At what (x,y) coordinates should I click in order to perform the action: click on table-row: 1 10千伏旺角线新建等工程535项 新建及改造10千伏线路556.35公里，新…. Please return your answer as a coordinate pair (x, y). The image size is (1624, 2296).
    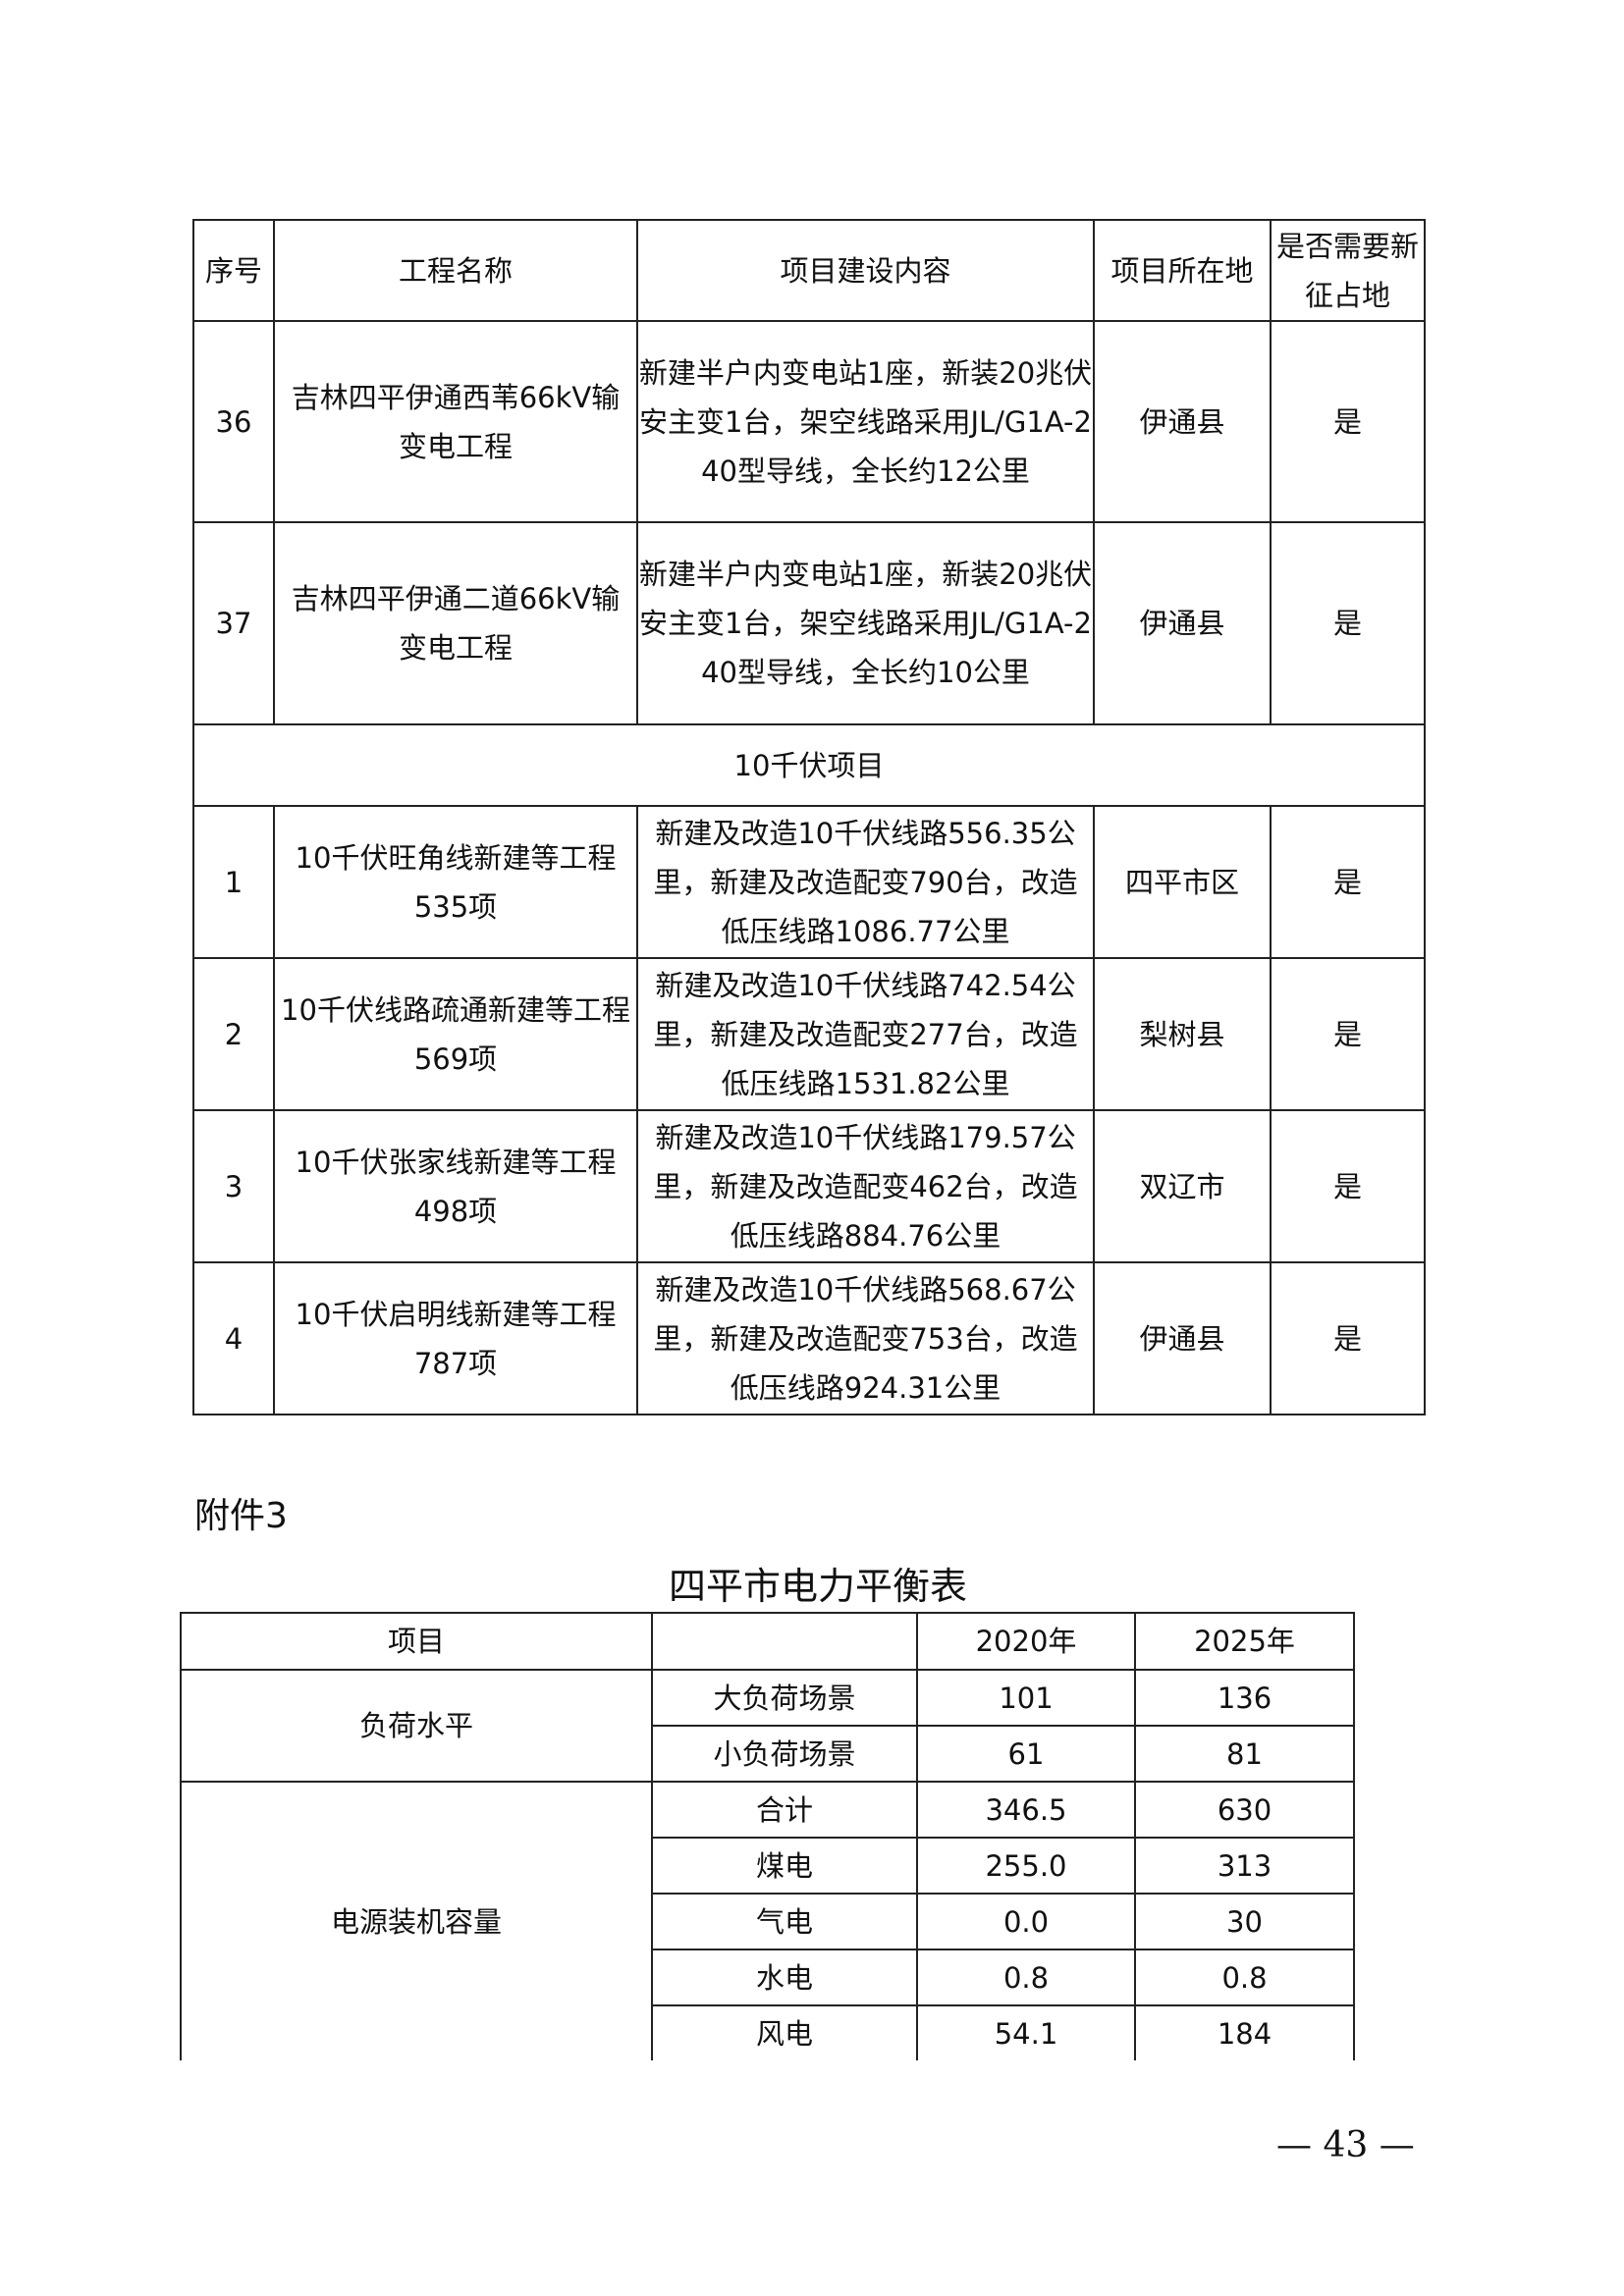
    Looking at the image, I should click on (809, 882).